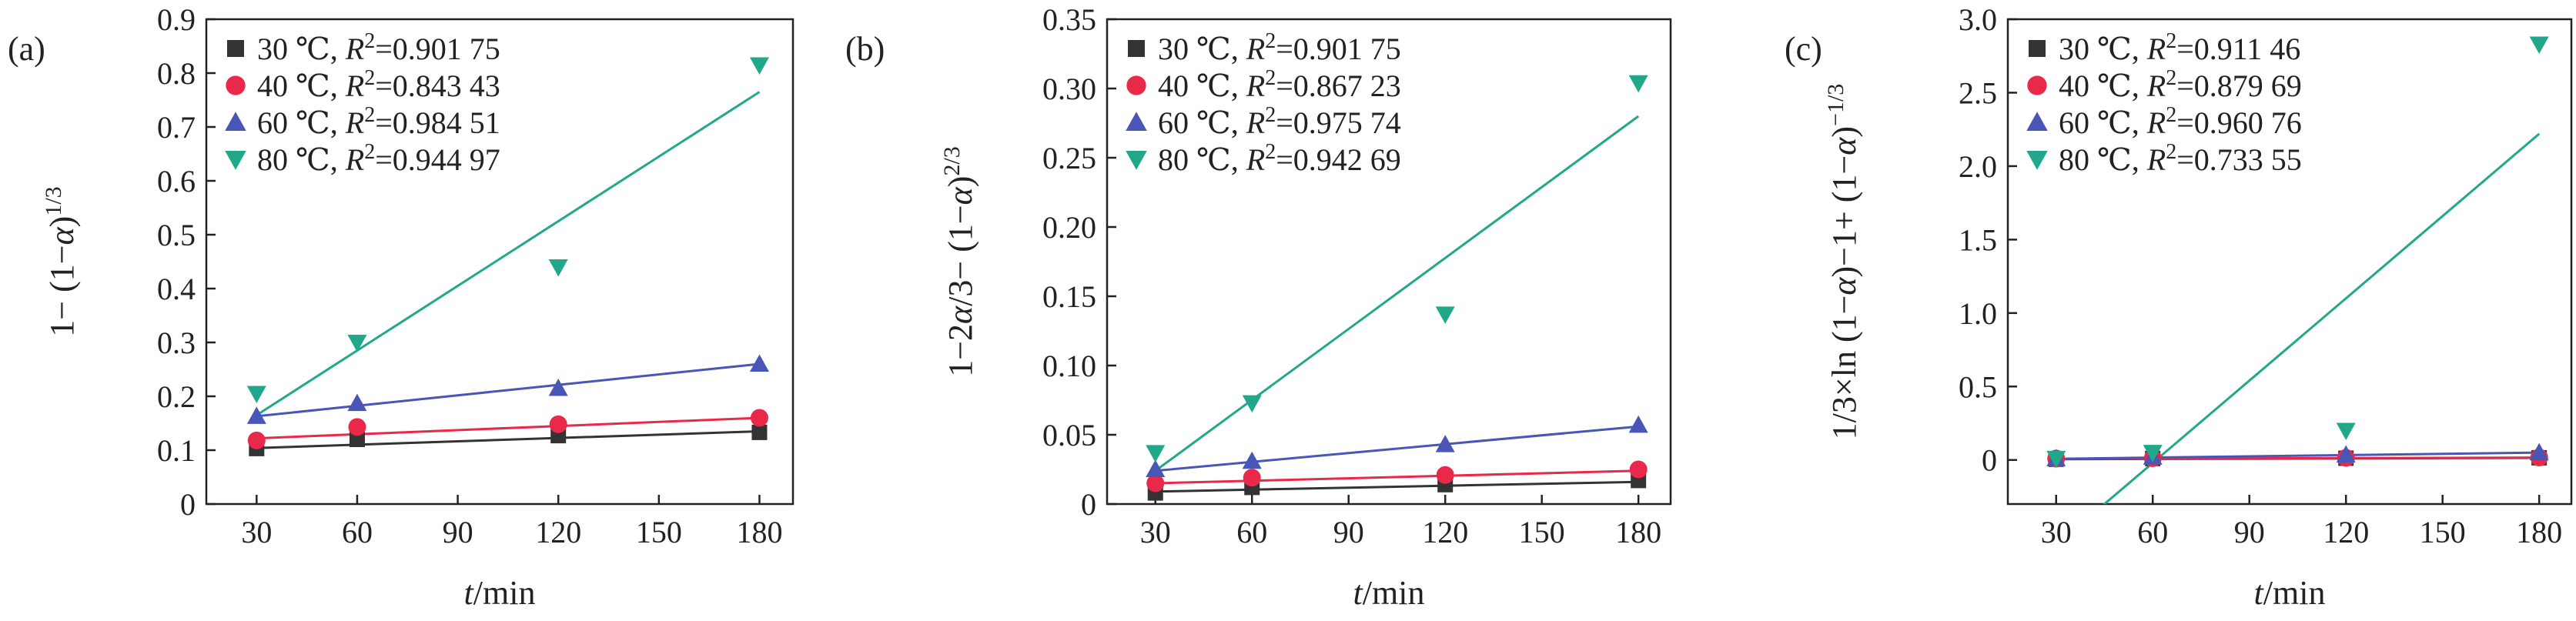  I want to click on legend-entry: 40 ℃, R2=0.867 23, so click(1280, 85).